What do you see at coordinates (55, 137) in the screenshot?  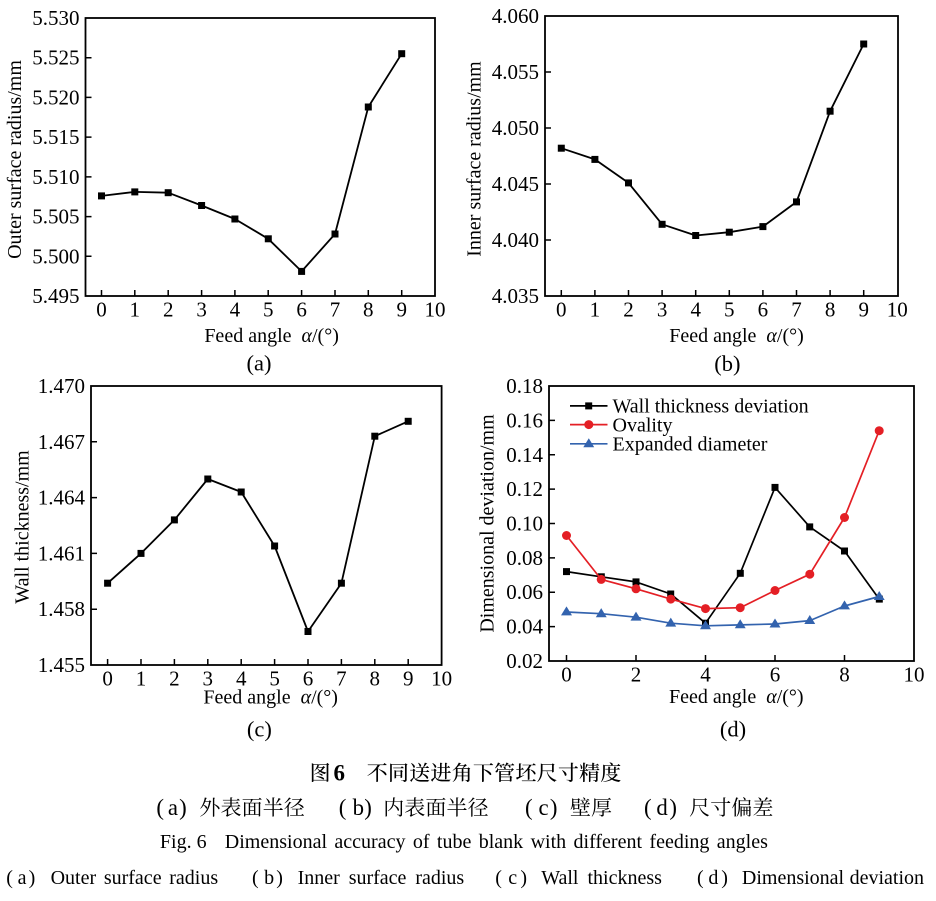 I see `svg-text: 5.515` at bounding box center [55, 137].